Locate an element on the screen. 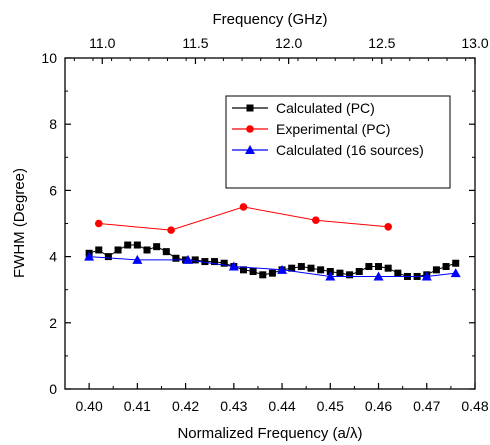 The image size is (490, 445). x-tick-label: 0.44 is located at coordinates (281, 406).